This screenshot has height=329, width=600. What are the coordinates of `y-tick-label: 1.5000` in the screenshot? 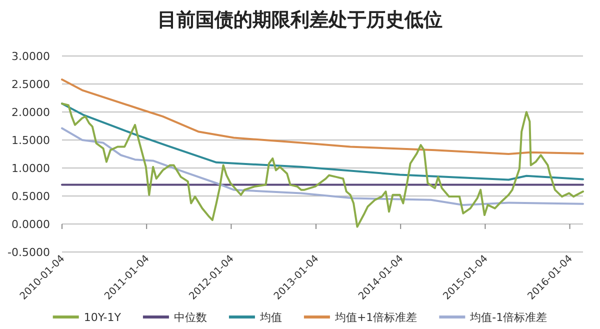 It's located at (31, 140).